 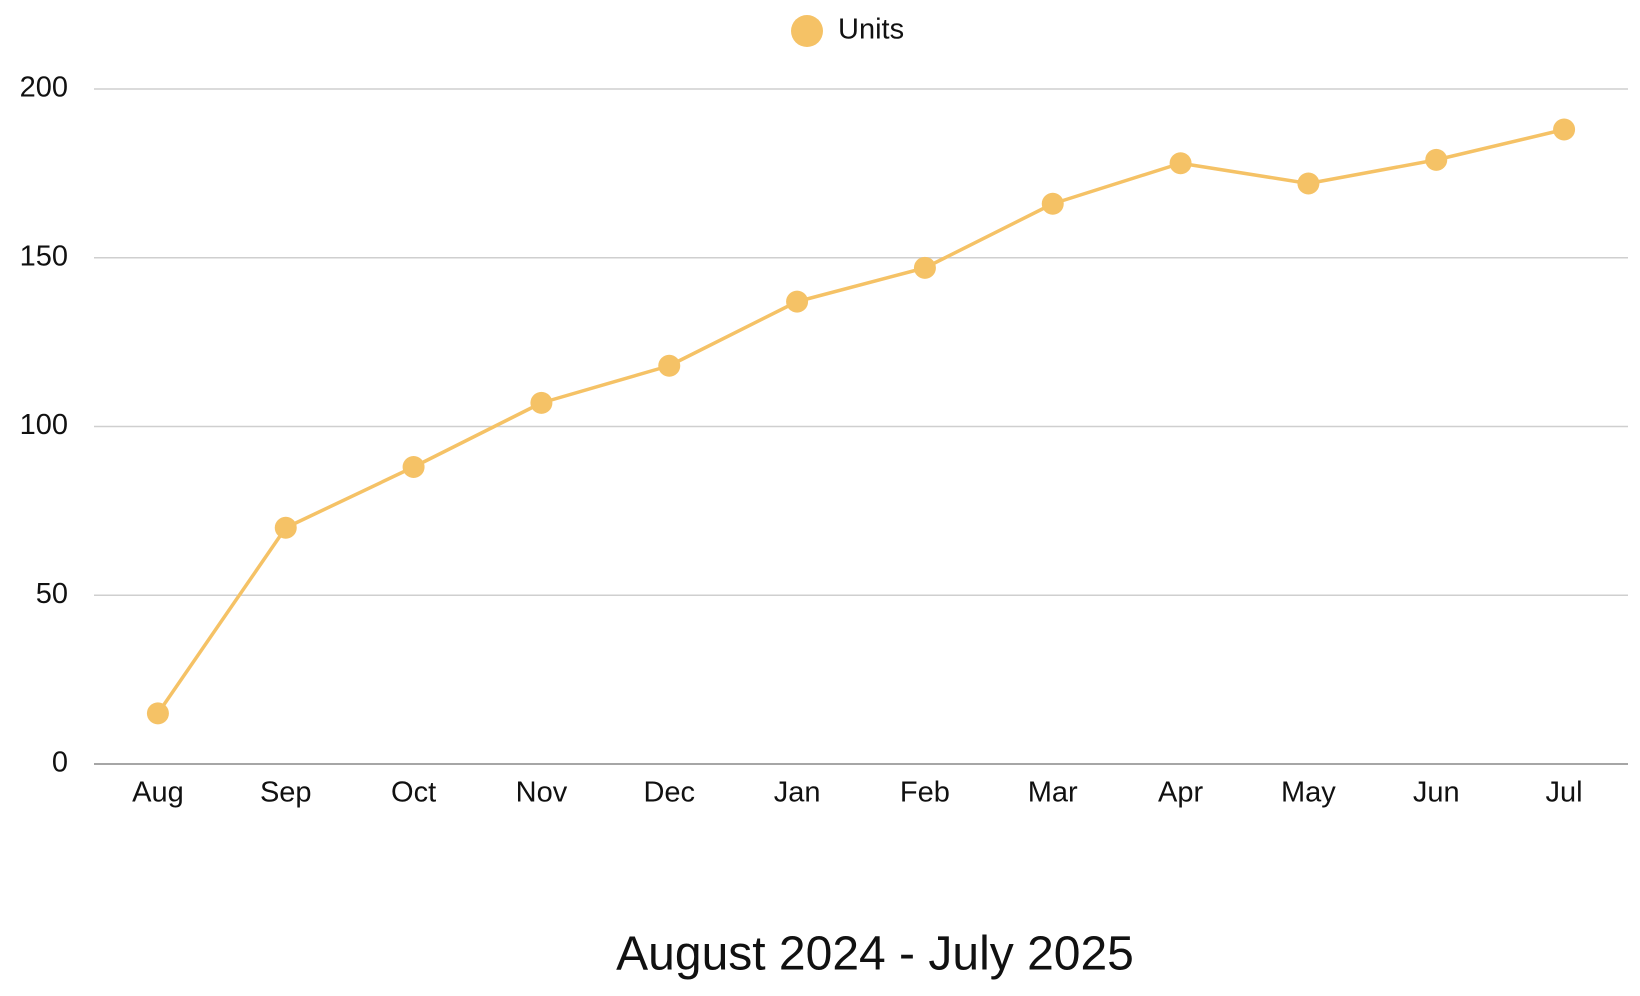 I want to click on x-tick-label: May, so click(x=1308, y=793).